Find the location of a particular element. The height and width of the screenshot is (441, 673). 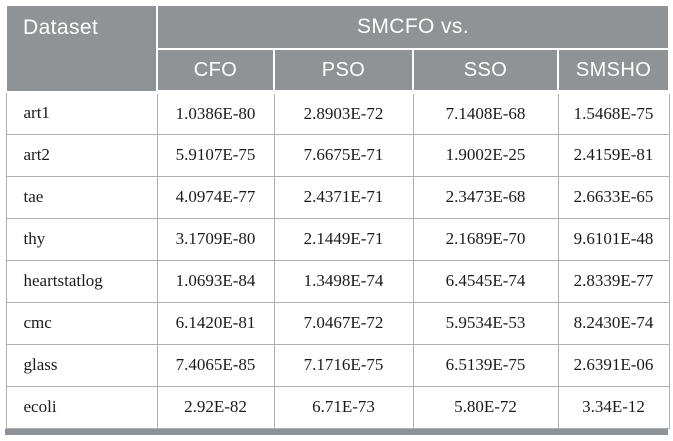

value-cell: 5.9107E-75 is located at coordinates (215, 155).